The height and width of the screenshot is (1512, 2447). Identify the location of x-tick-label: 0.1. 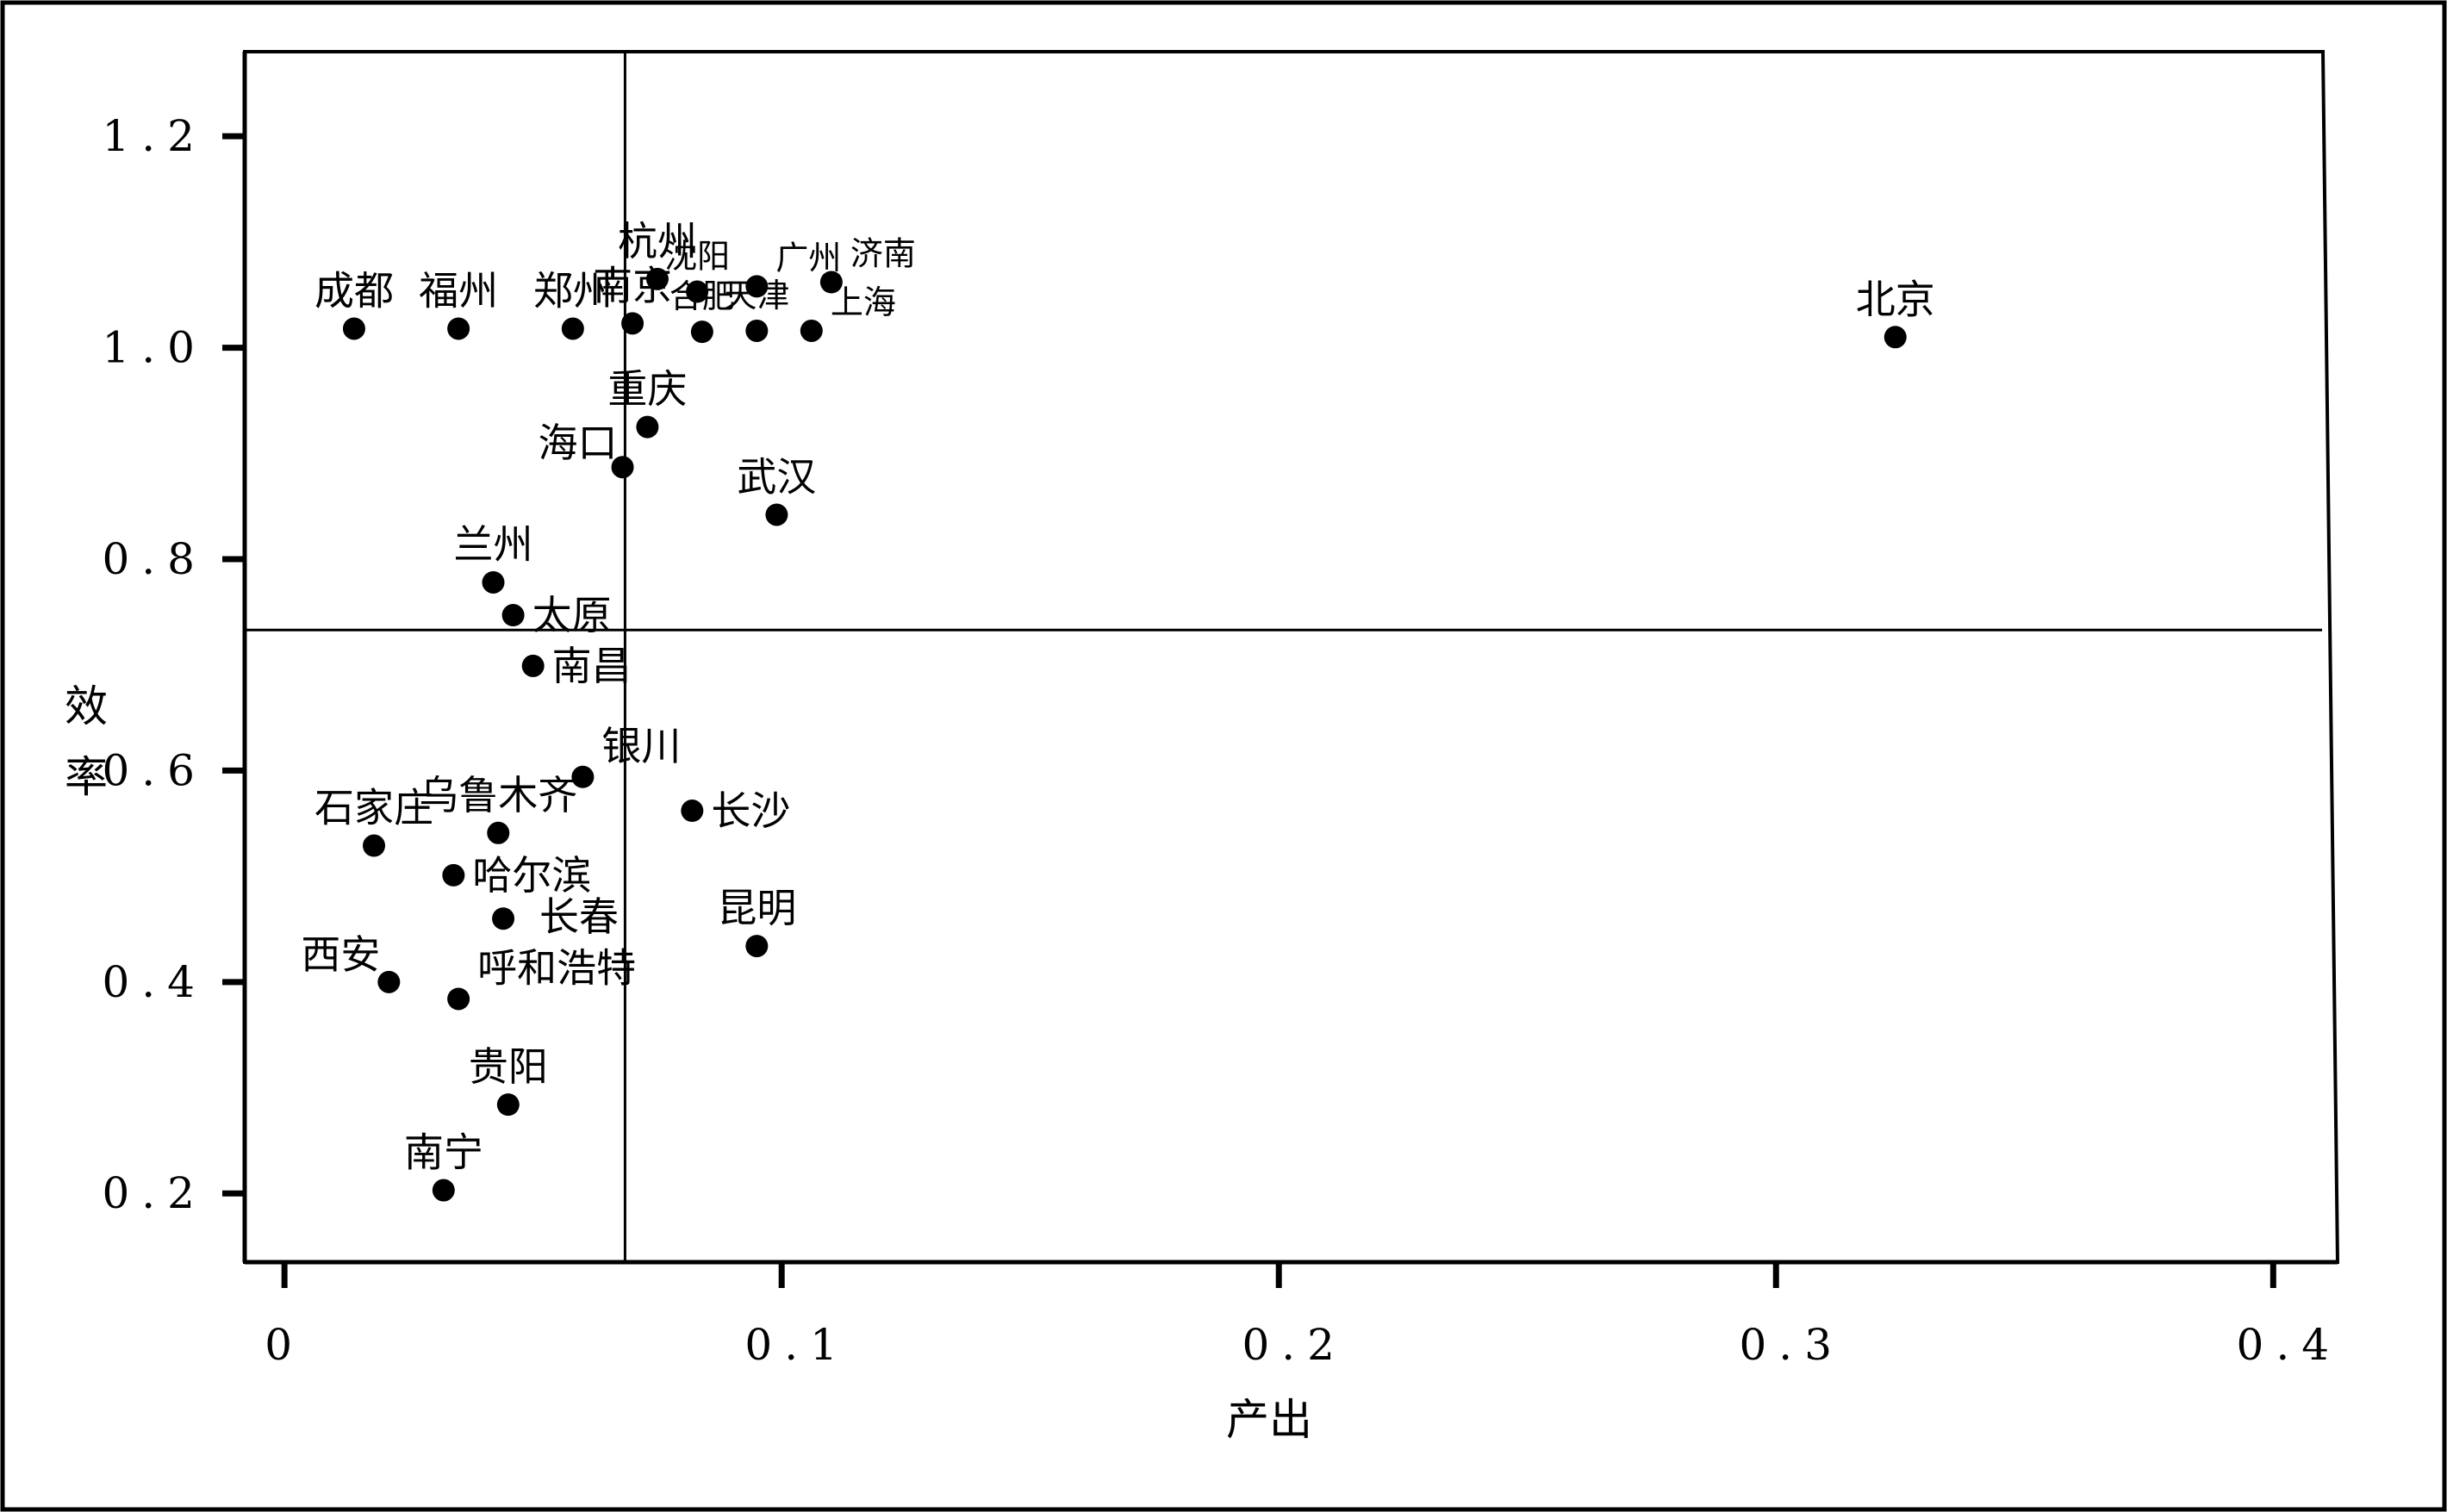
(797, 1345).